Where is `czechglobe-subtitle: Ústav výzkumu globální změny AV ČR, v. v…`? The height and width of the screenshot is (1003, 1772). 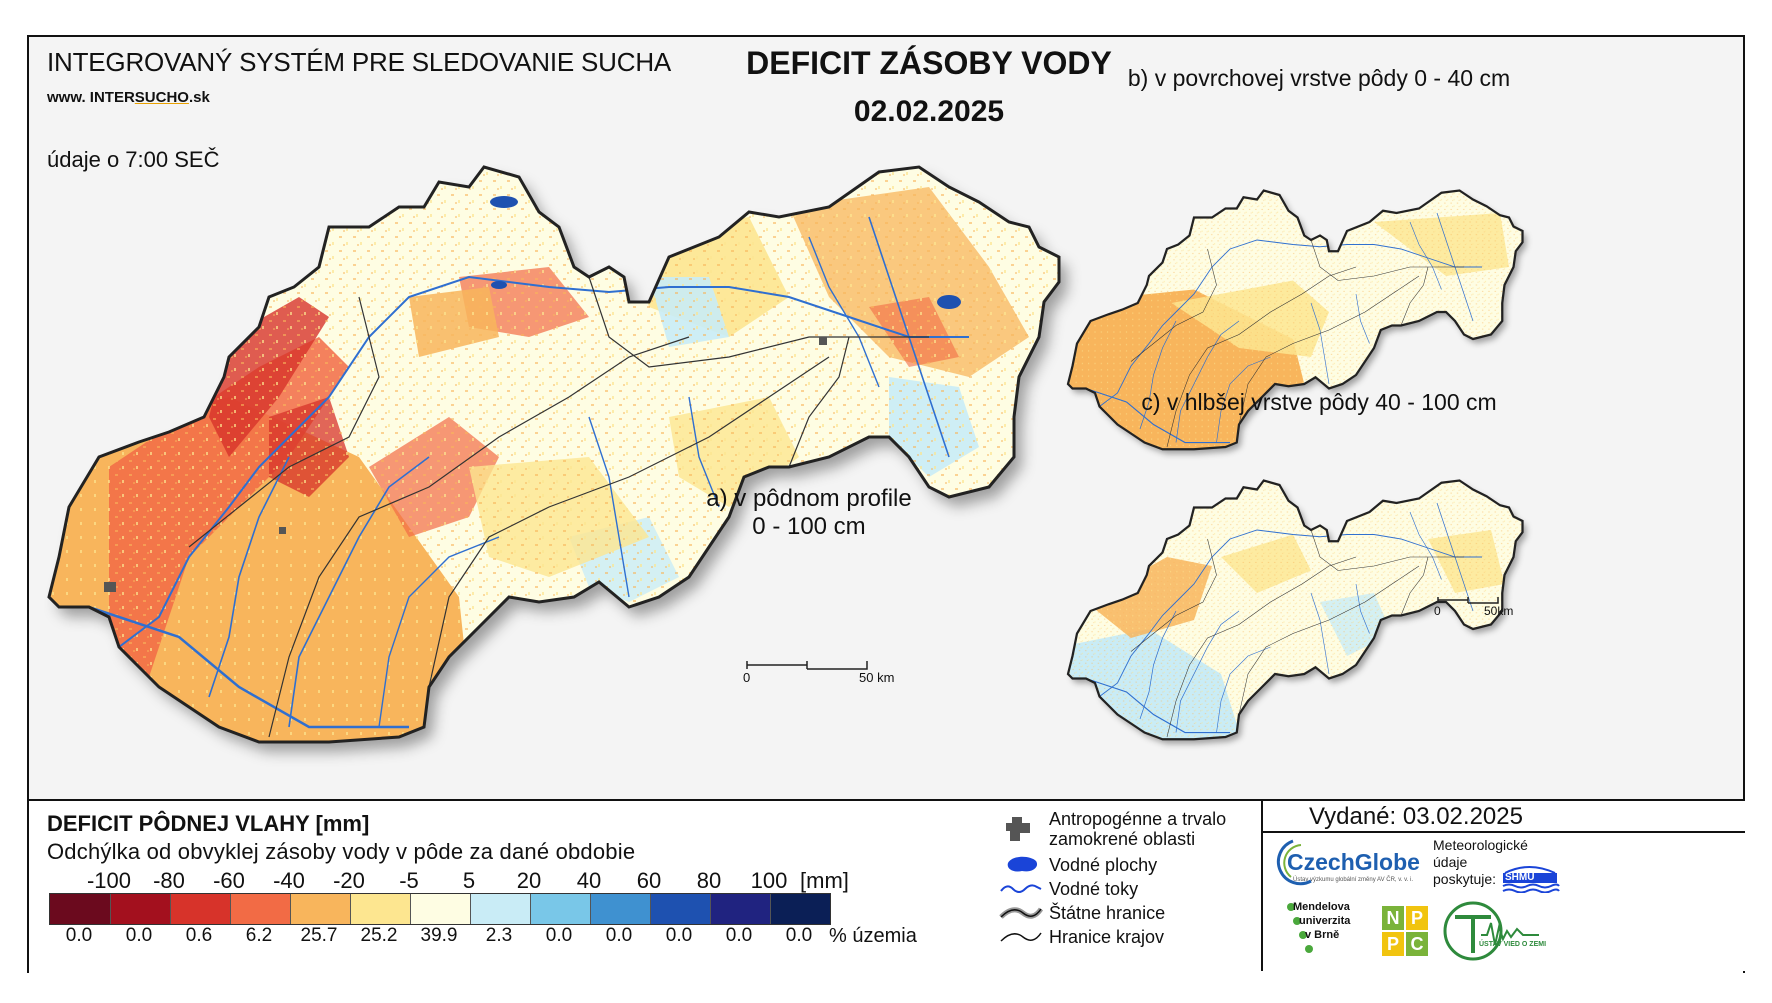
czechglobe-subtitle: Ústav výzkumu globální změny AV ČR, v. v… is located at coordinates (1353, 880).